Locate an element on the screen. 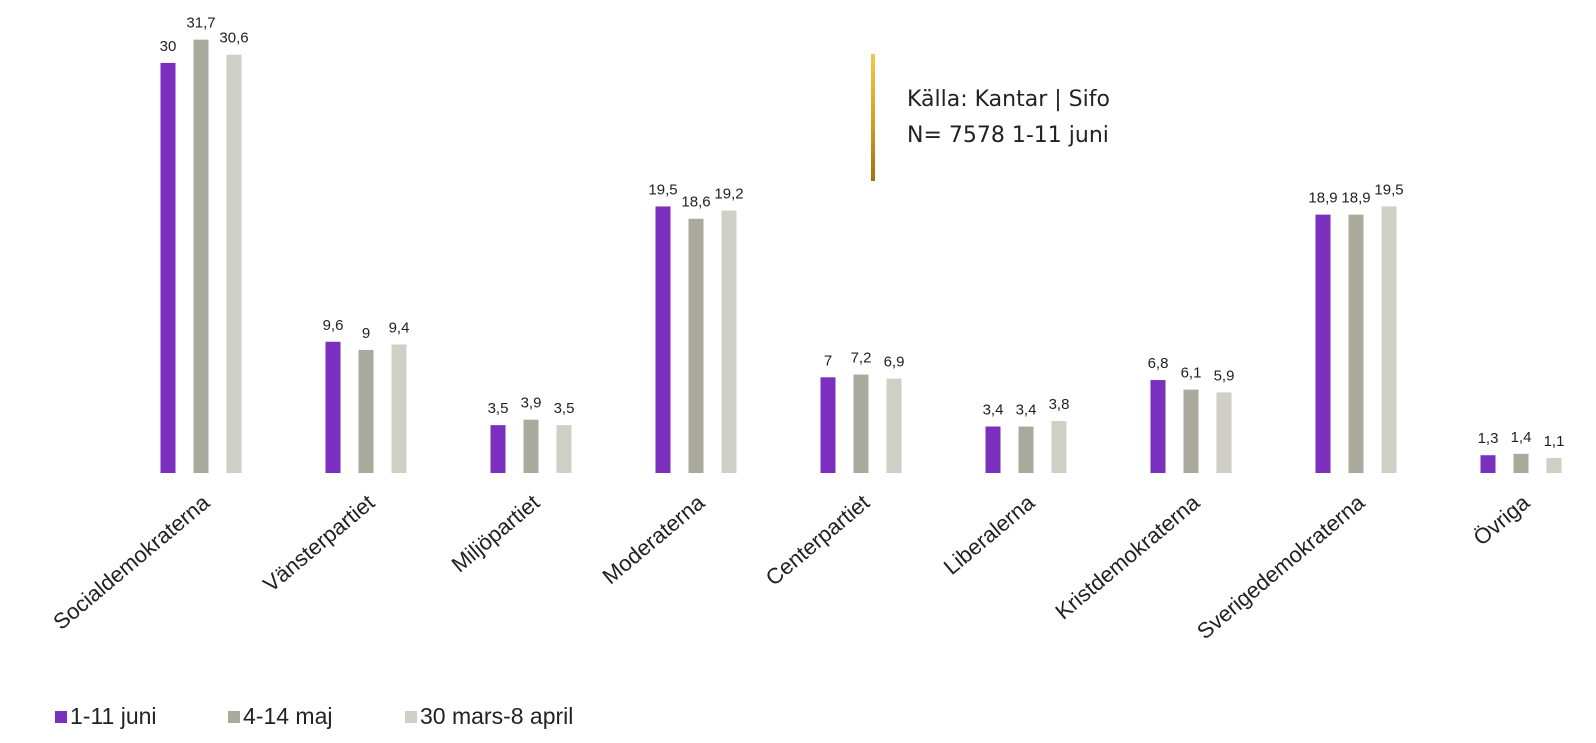 The image size is (1596, 743). value-label: 6,1 is located at coordinates (1191, 373).